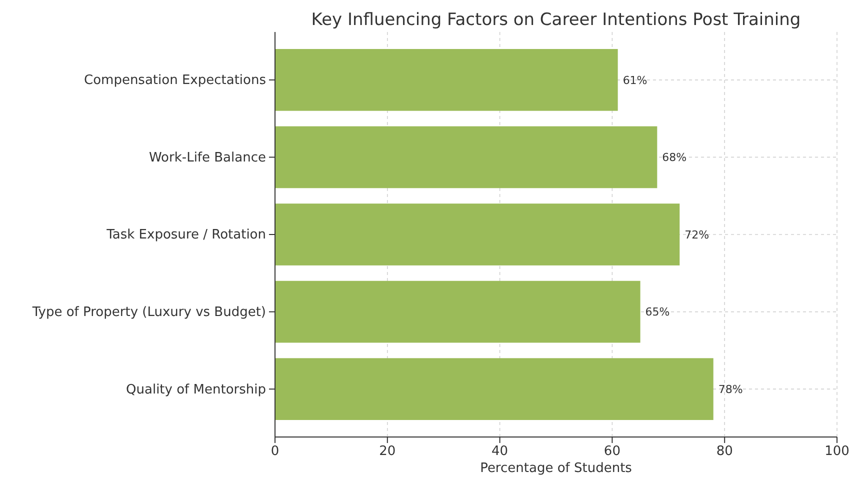  I want to click on y-tick-label: Work-Life Balance, so click(207, 158).